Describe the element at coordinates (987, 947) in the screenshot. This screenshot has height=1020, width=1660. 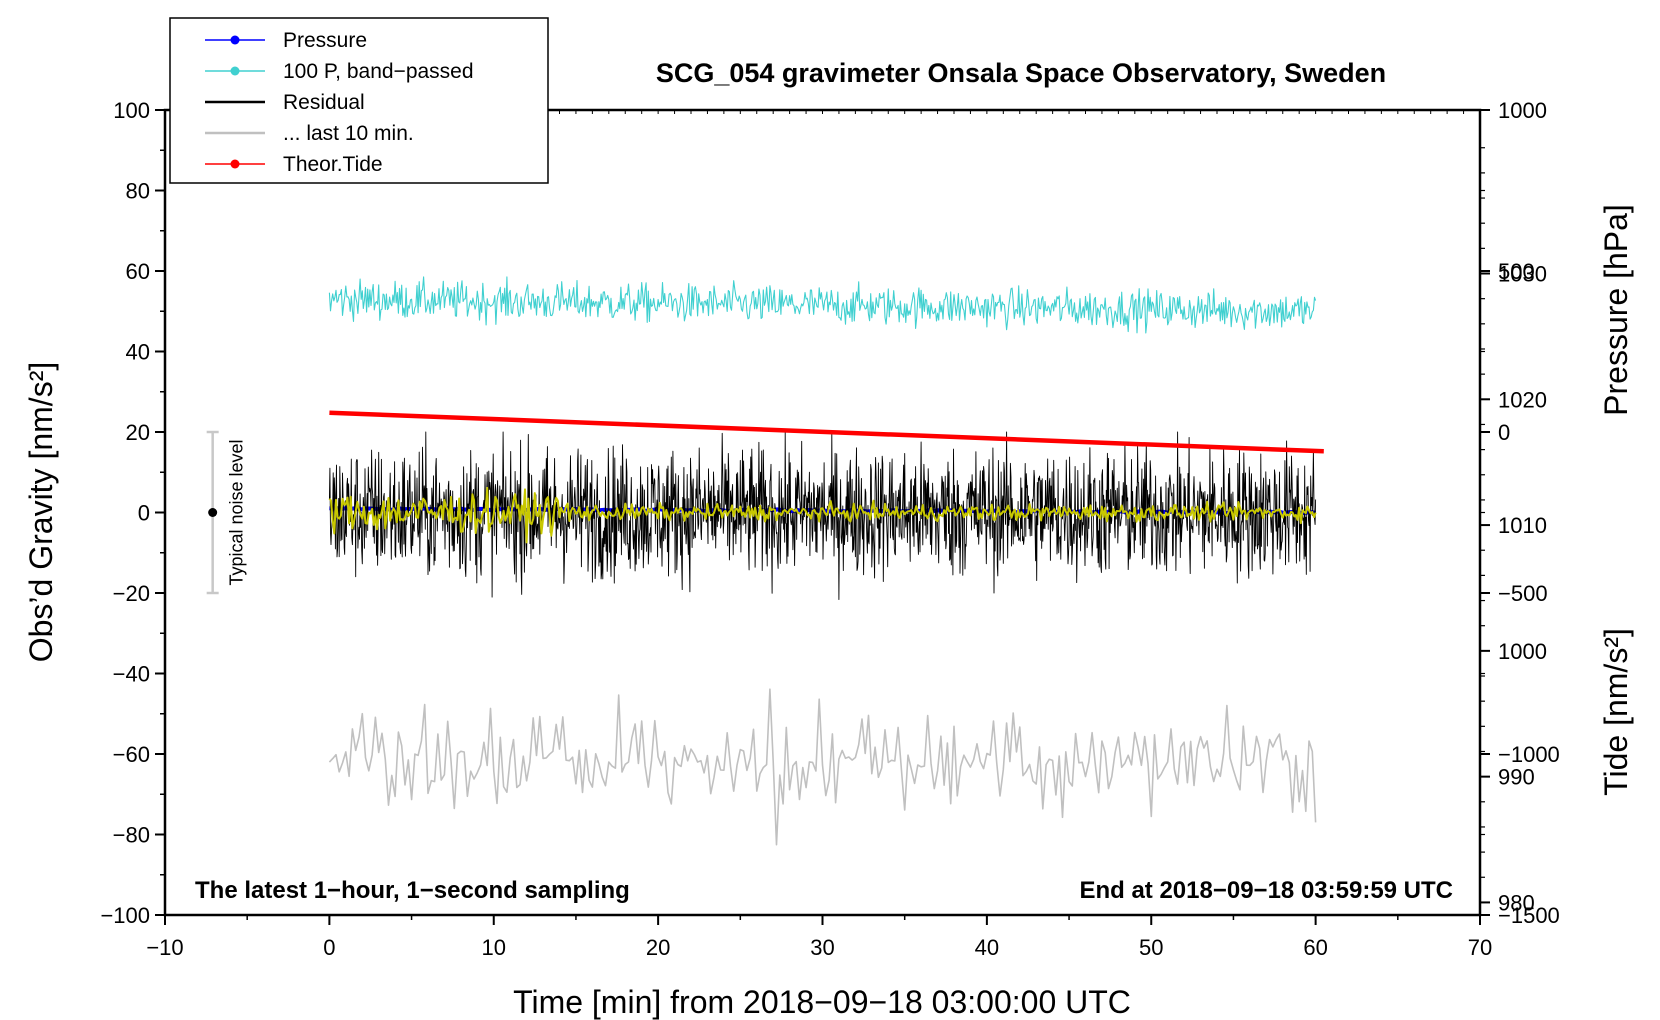
I see `x-tick-label: 40` at that location.